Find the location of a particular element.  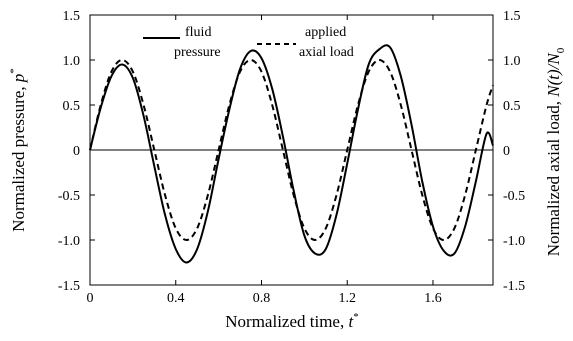

legend-label-fluid: fluid is located at coordinates (198, 32).